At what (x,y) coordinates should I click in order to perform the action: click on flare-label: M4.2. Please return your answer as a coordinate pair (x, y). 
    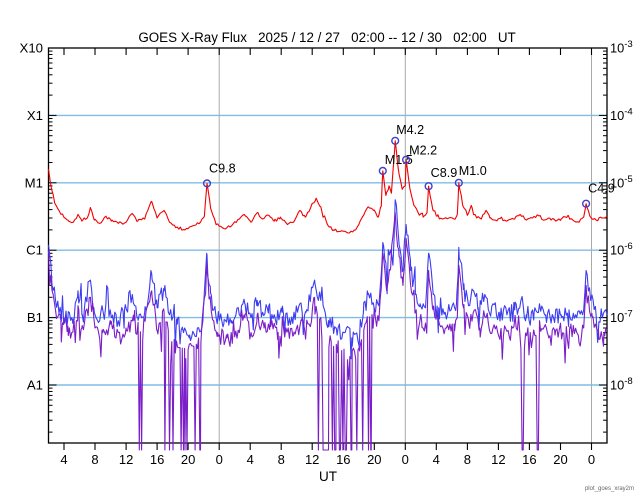
    Looking at the image, I should click on (410, 130).